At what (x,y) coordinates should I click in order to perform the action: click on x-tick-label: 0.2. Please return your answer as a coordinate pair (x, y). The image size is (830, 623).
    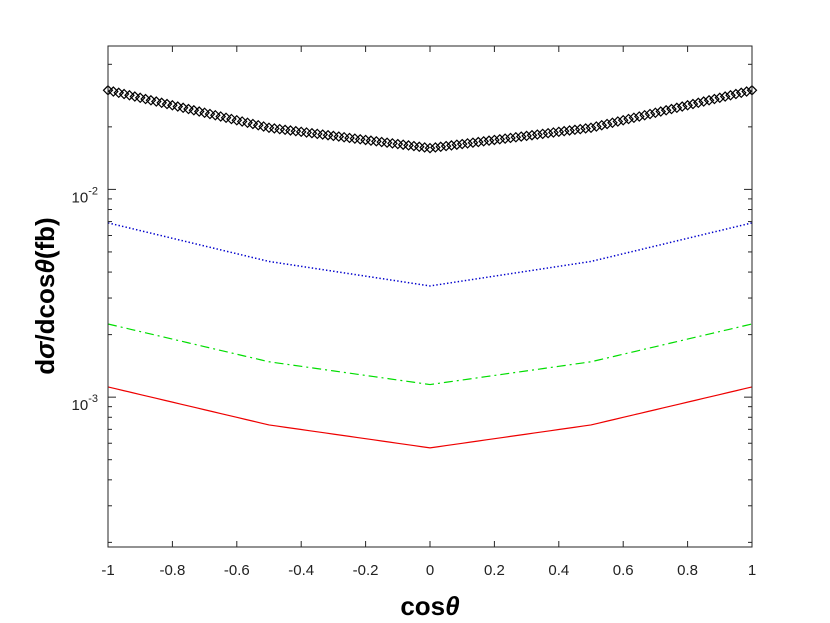
    Looking at the image, I should click on (494, 570).